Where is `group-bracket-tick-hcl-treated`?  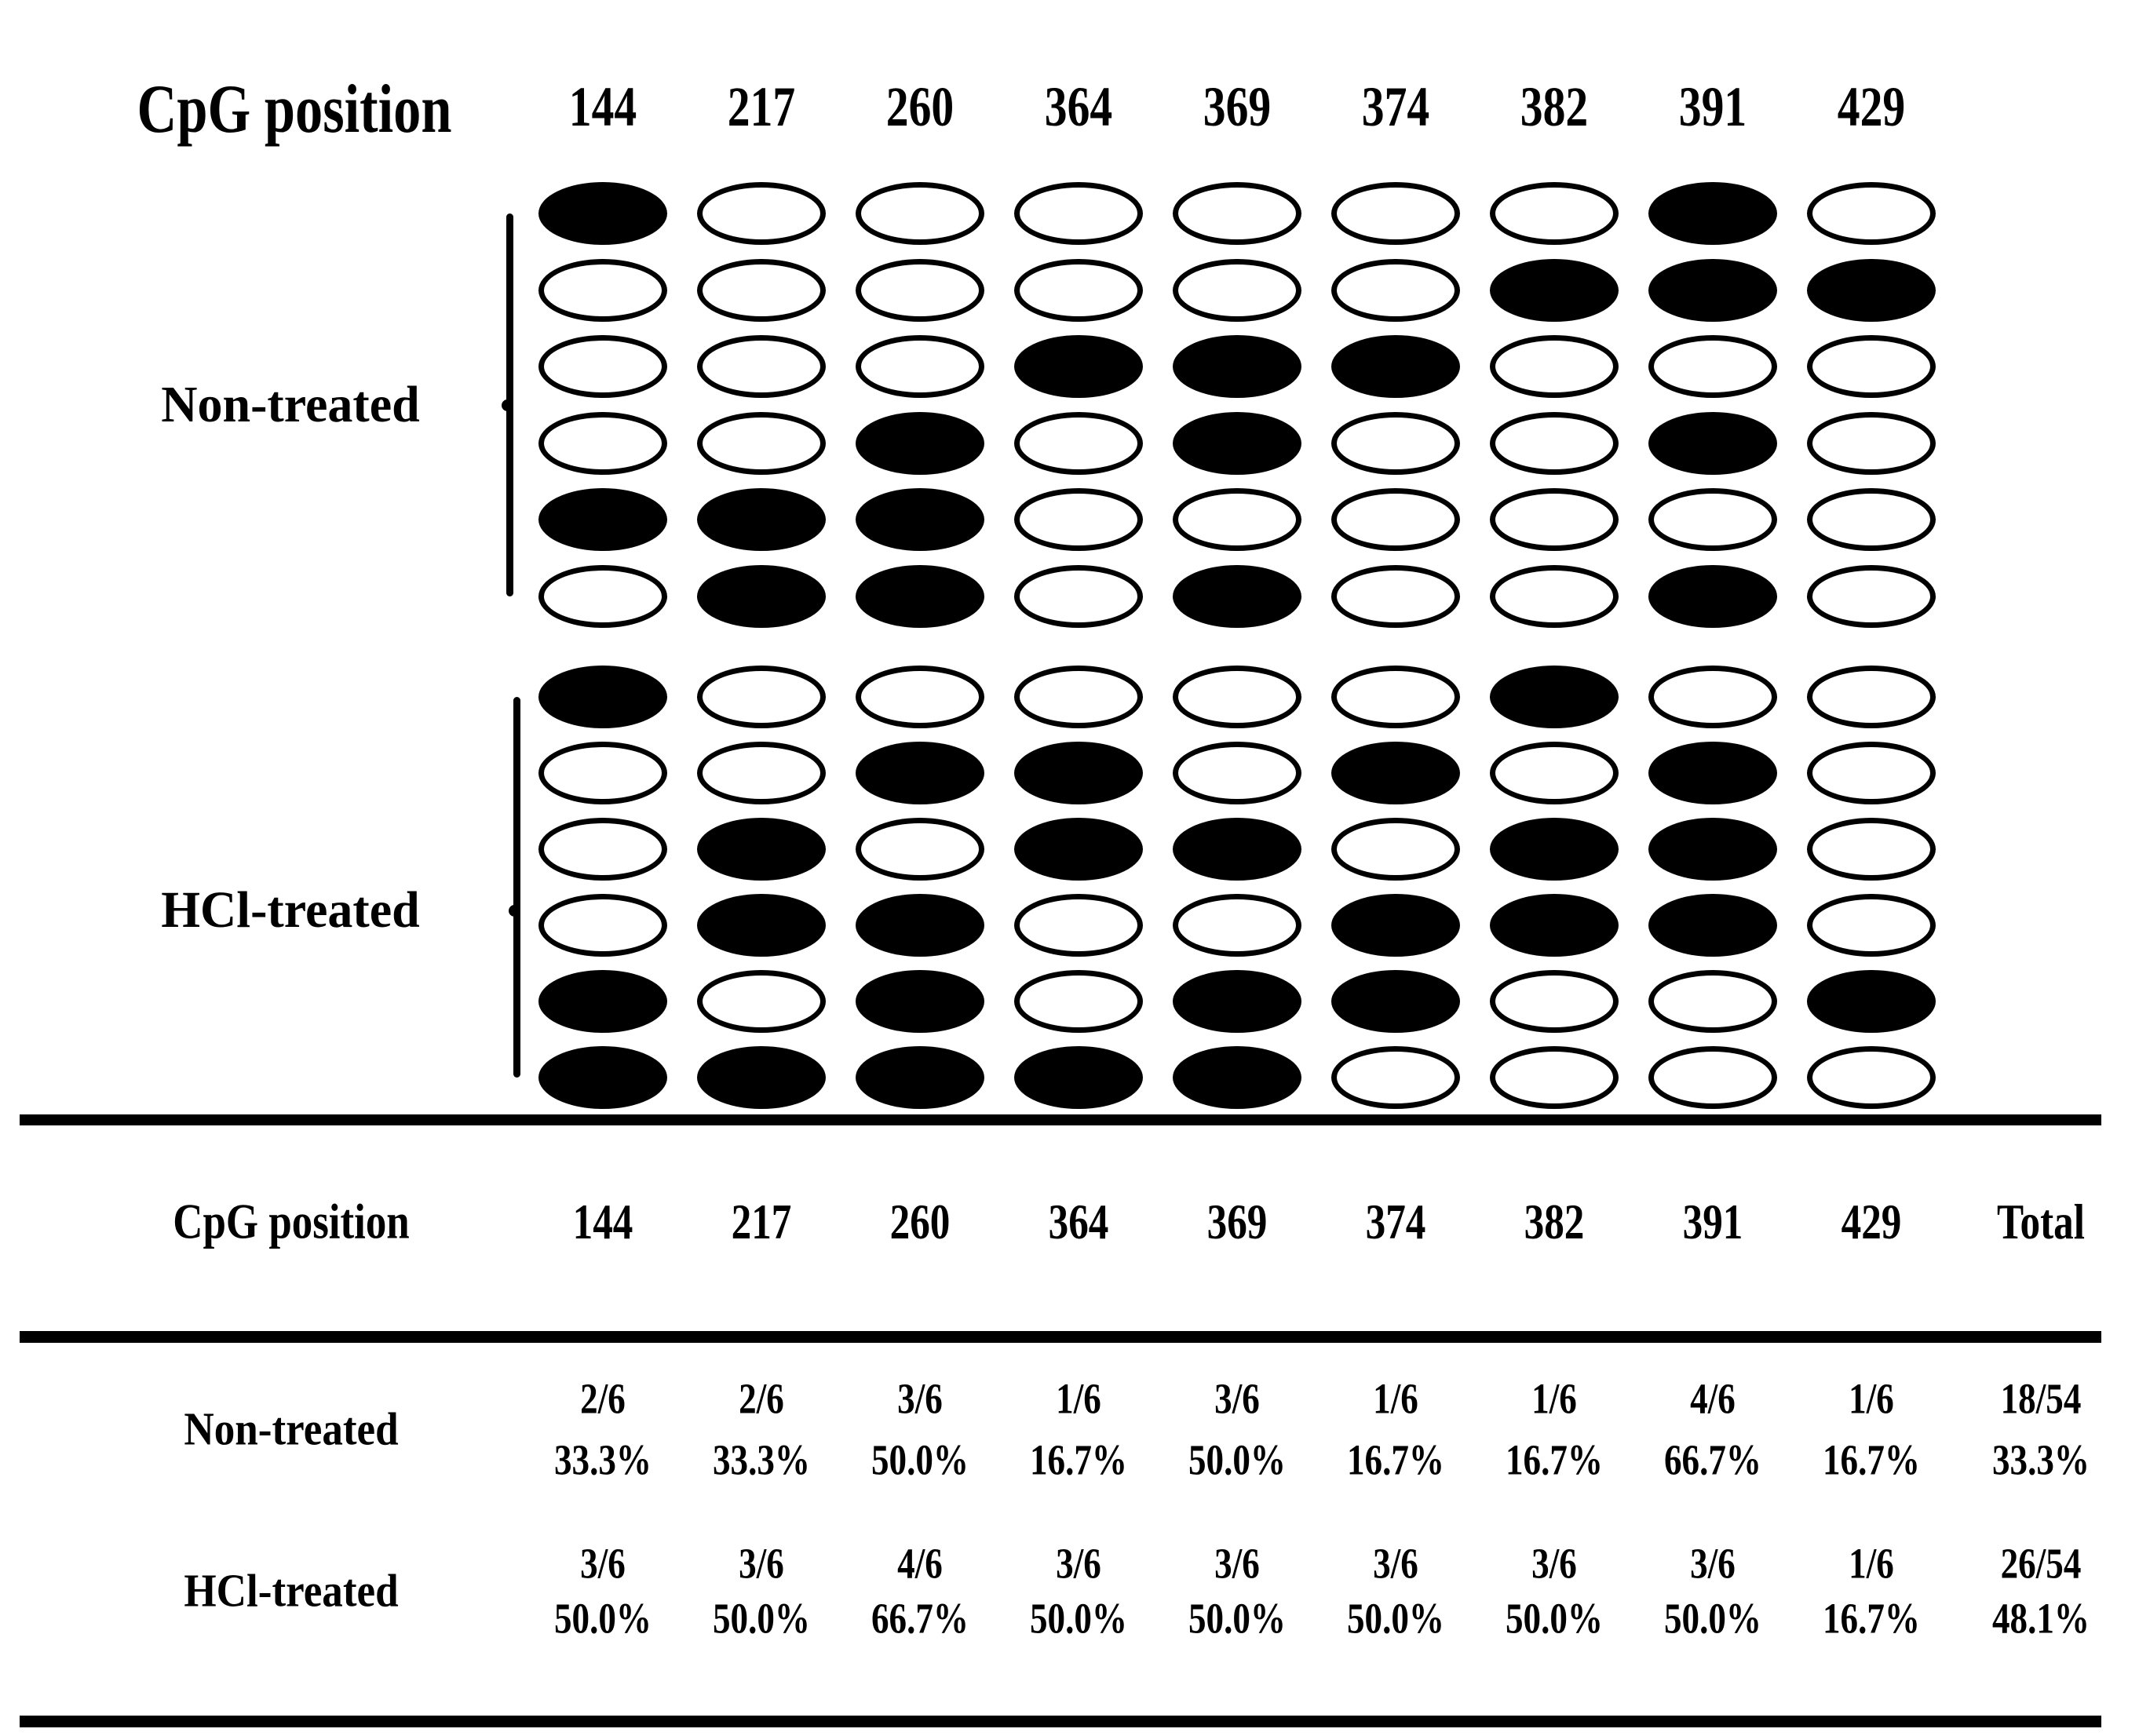
group-bracket-tick-hcl-treated is located at coordinates (514, 911).